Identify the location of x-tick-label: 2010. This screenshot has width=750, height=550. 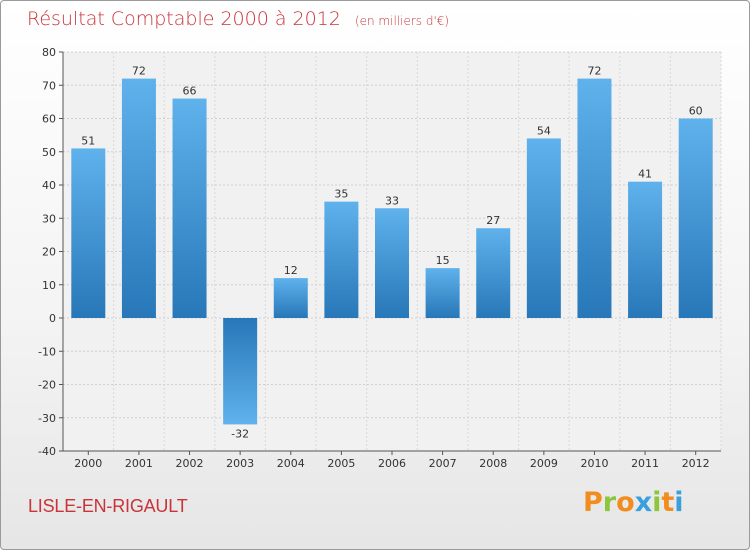
(594, 463).